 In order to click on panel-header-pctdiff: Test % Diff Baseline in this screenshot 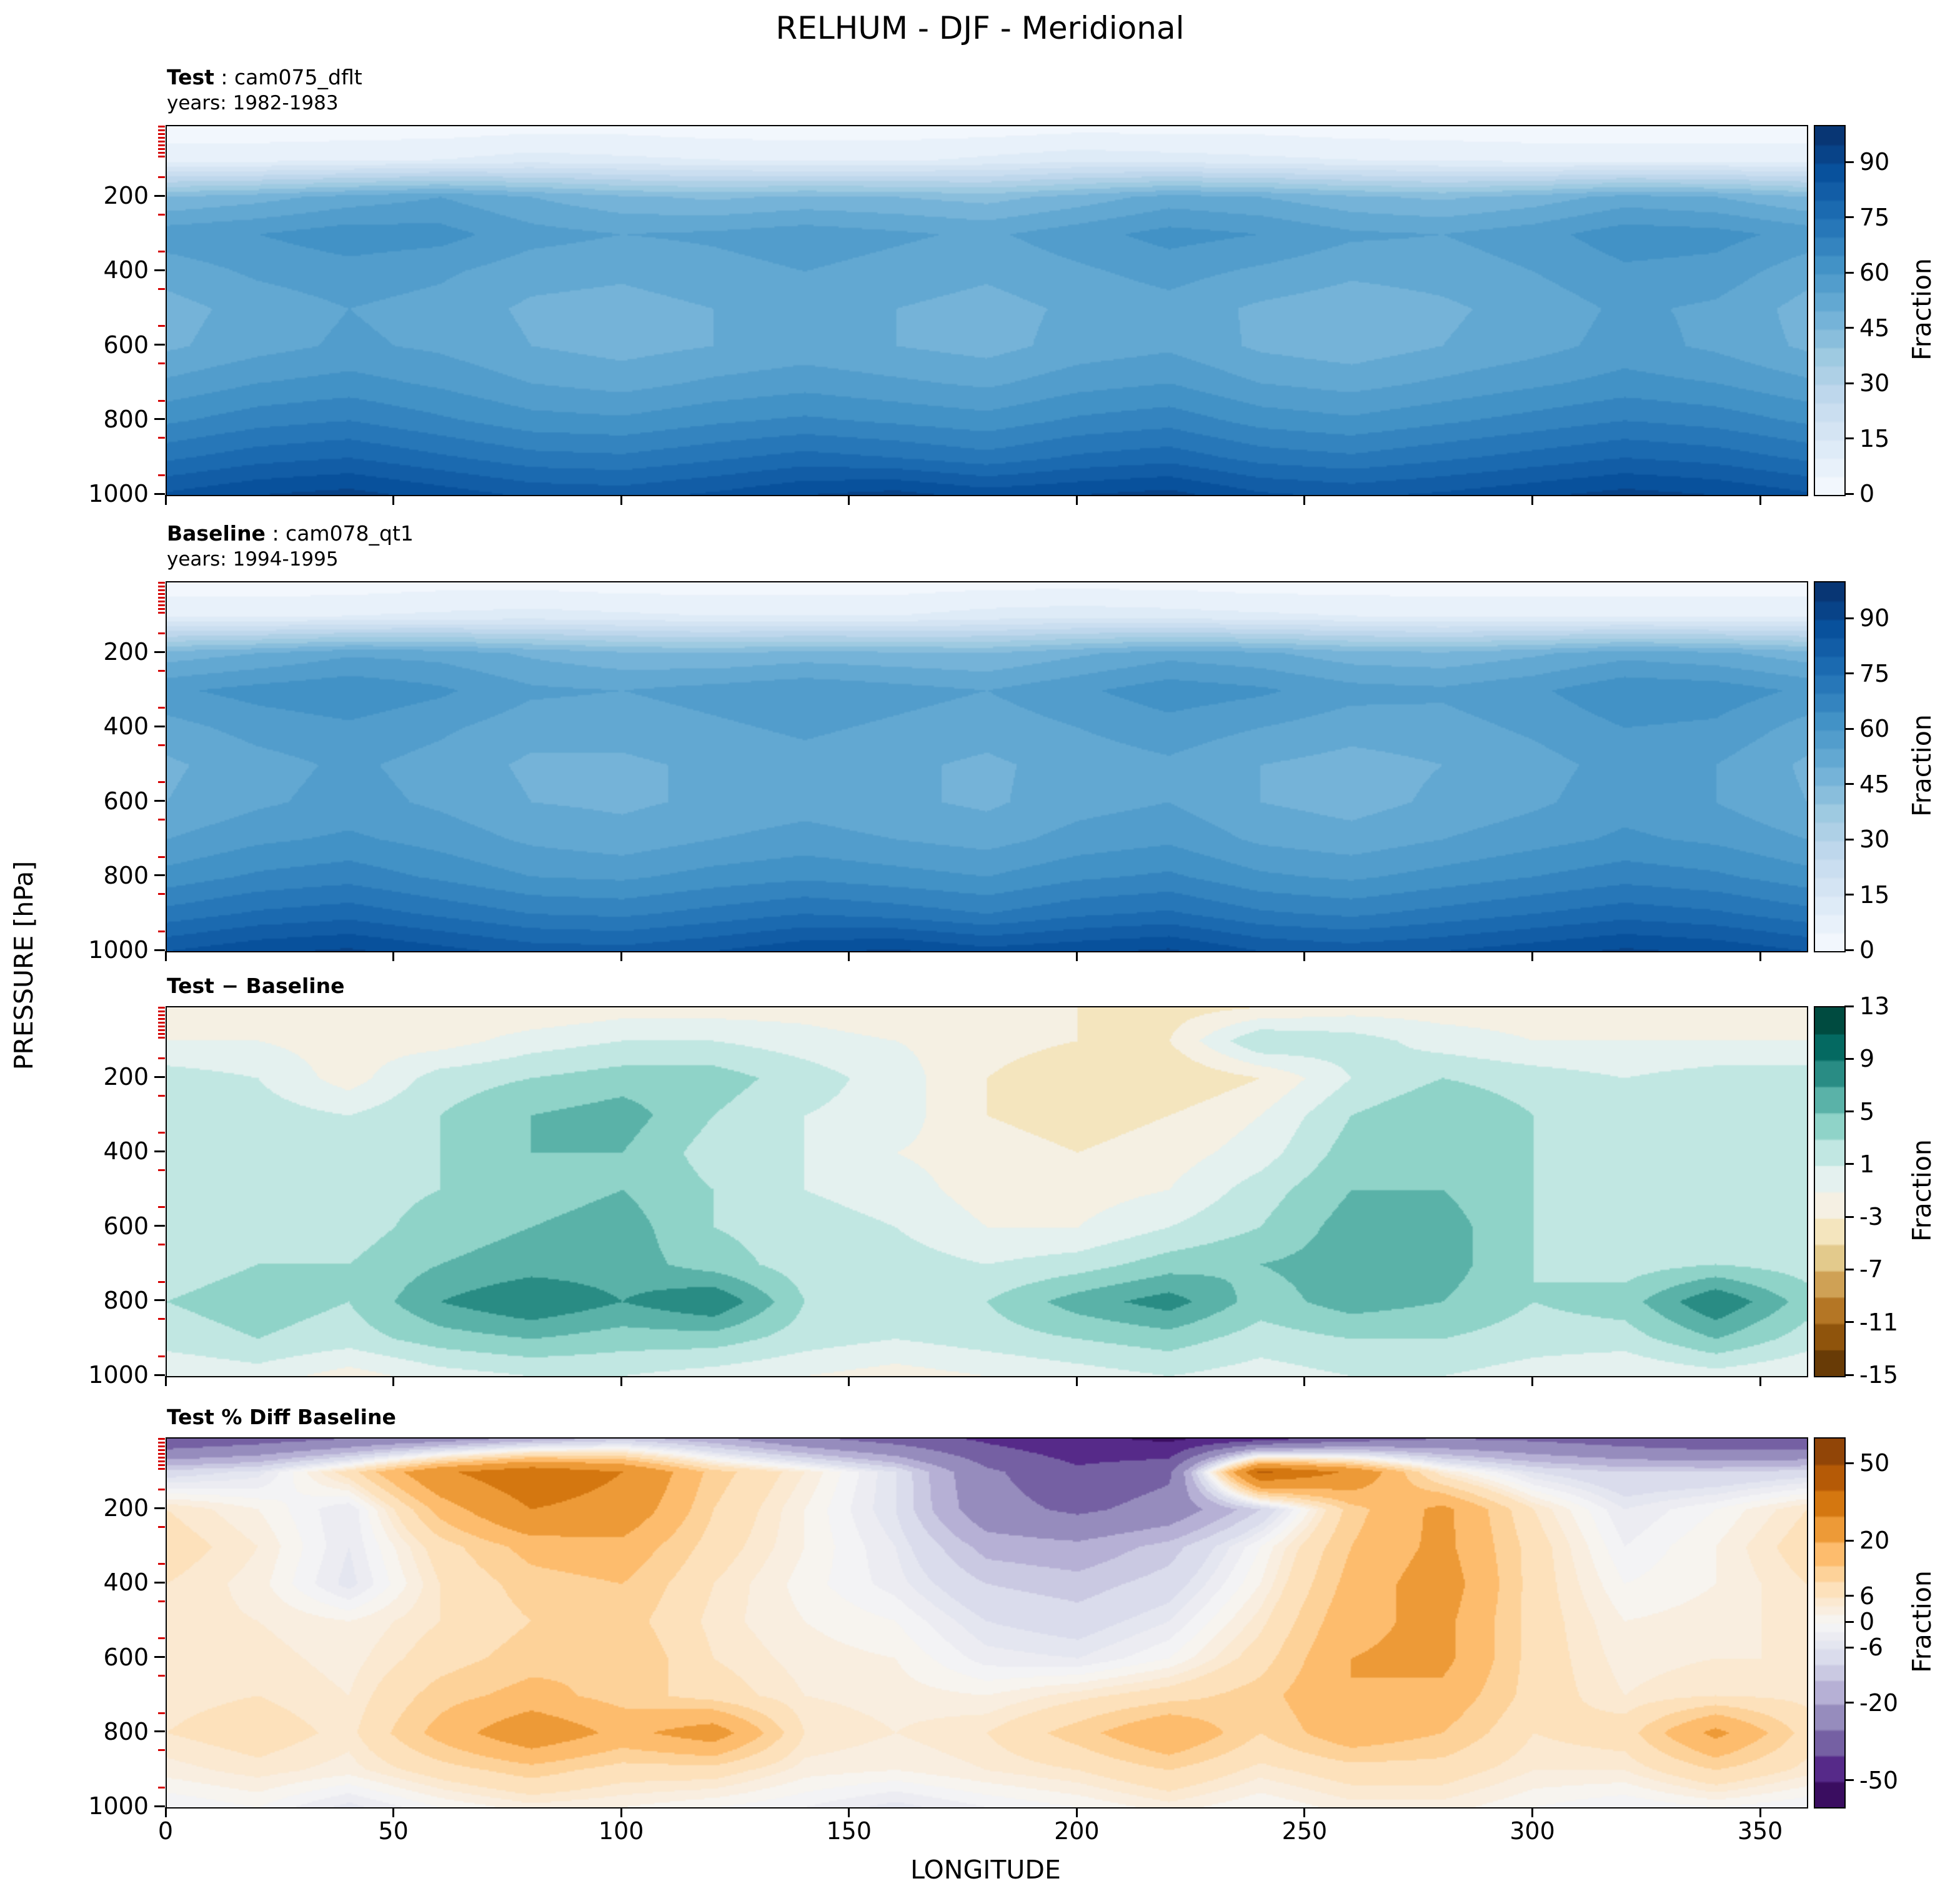, I will do `click(281, 1417)`.